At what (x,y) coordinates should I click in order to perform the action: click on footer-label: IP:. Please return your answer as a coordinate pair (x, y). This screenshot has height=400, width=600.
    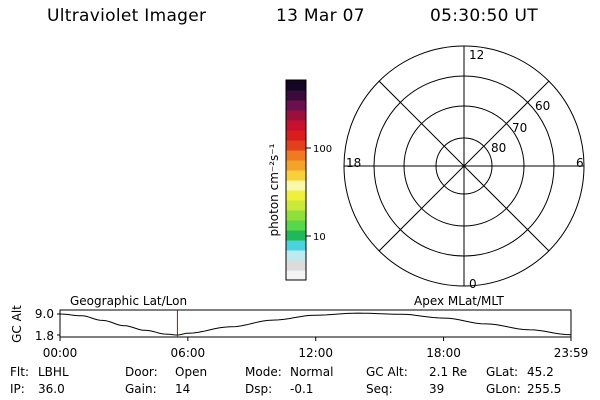
    Looking at the image, I should click on (17, 389).